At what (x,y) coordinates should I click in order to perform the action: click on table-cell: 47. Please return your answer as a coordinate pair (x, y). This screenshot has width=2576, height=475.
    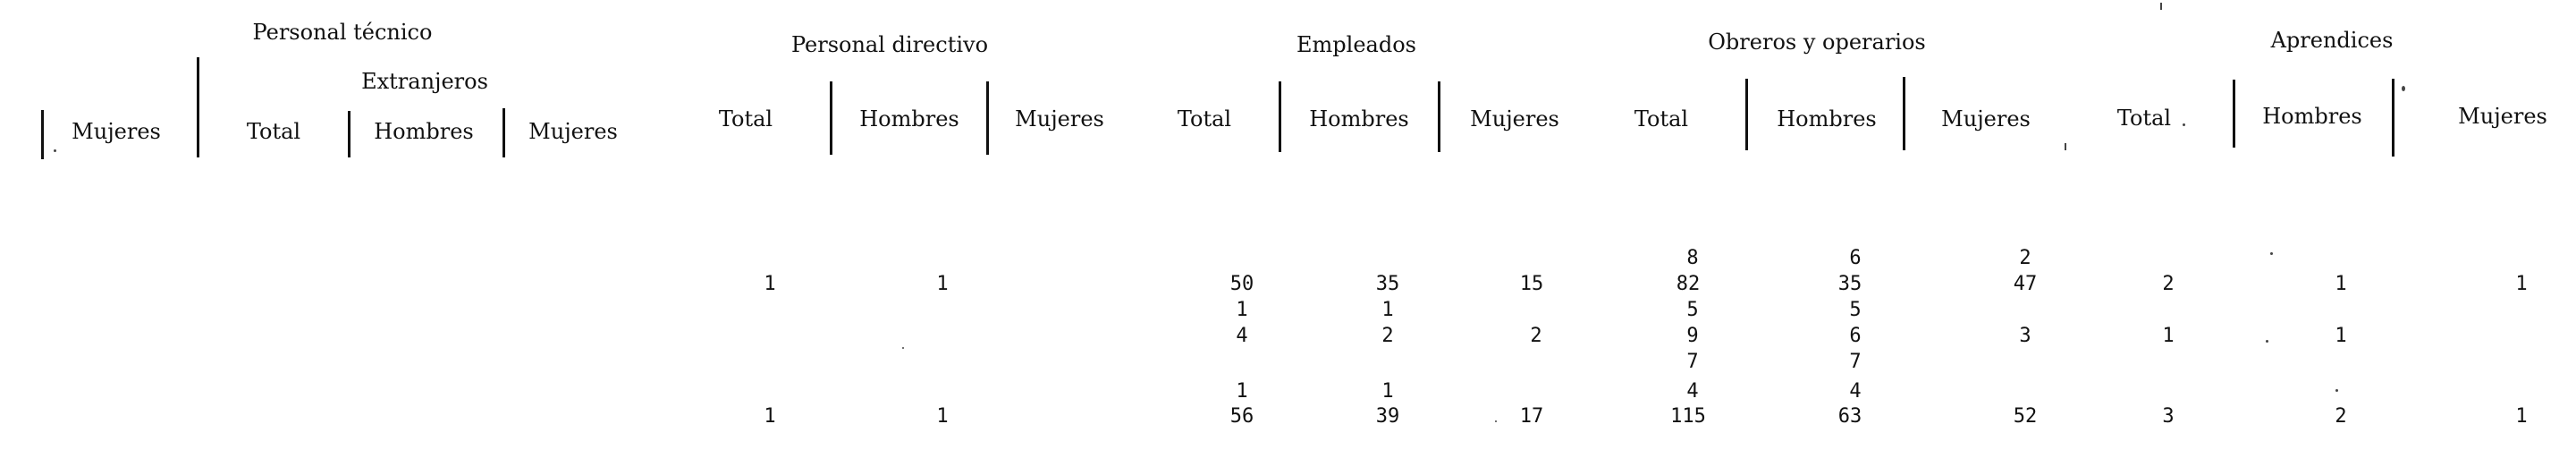
    Looking at the image, I should click on (2025, 284).